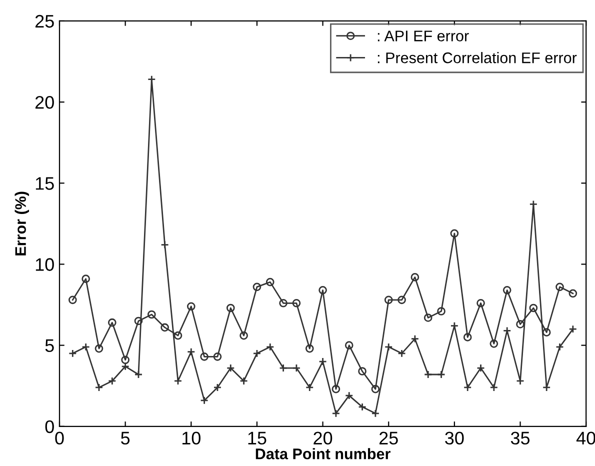 This screenshot has height=466, width=595. Describe the element at coordinates (21, 224) in the screenshot. I see `y-axis-title: Error (%)` at that location.